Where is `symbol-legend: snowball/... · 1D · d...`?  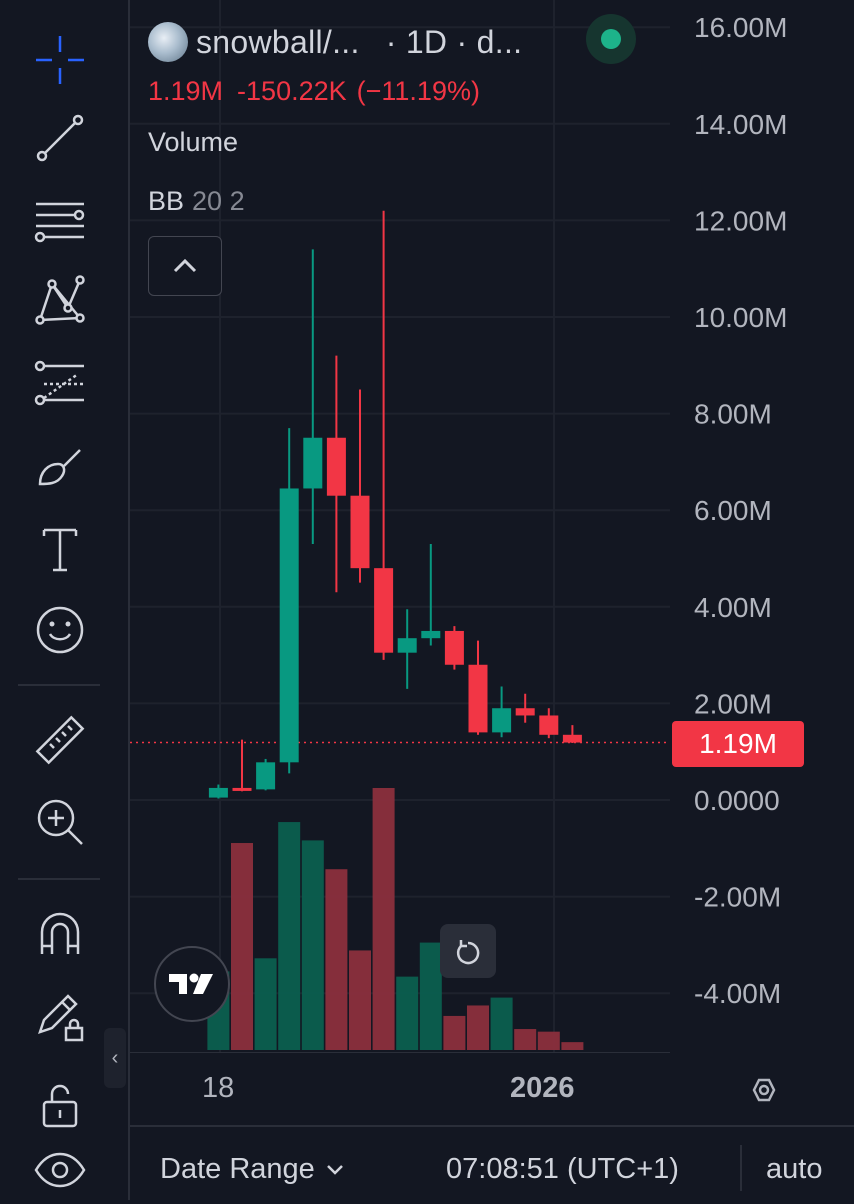 symbol-legend: snowball/... · 1D · d... is located at coordinates (335, 42).